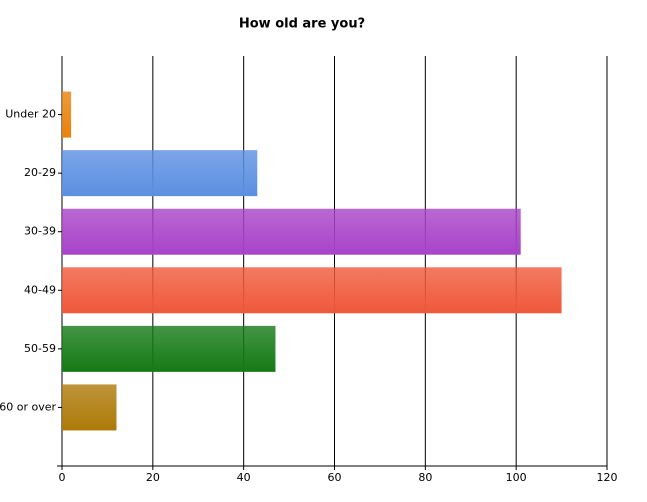 The width and height of the screenshot is (647, 502). What do you see at coordinates (40, 348) in the screenshot?
I see `y-tick-label: 50-59` at bounding box center [40, 348].